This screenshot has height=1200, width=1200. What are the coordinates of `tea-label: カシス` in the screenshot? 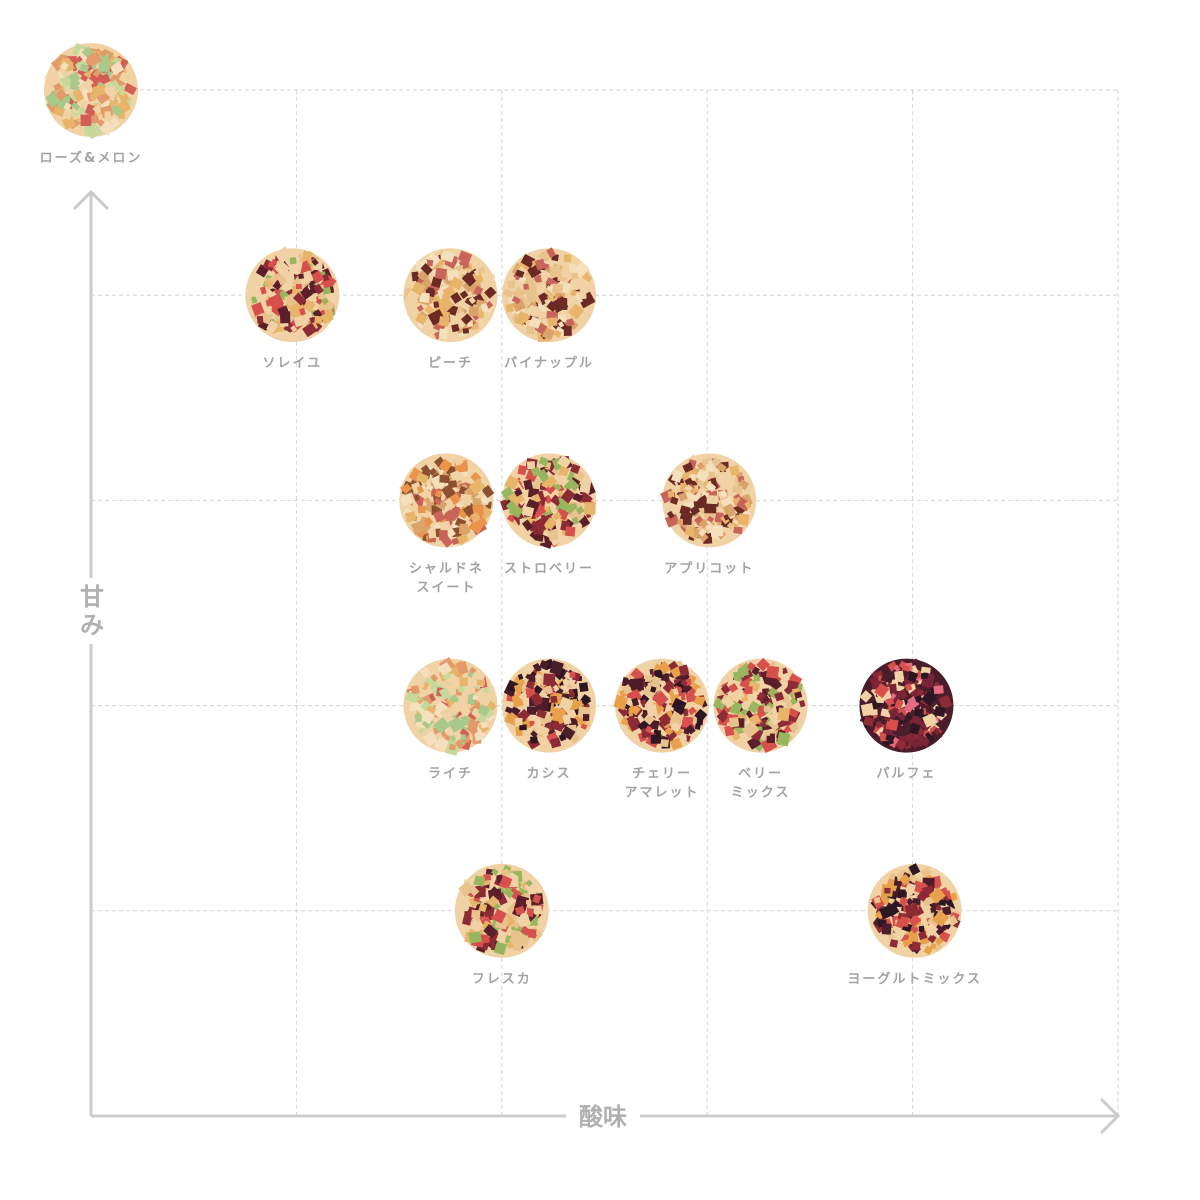 It's located at (549, 774).